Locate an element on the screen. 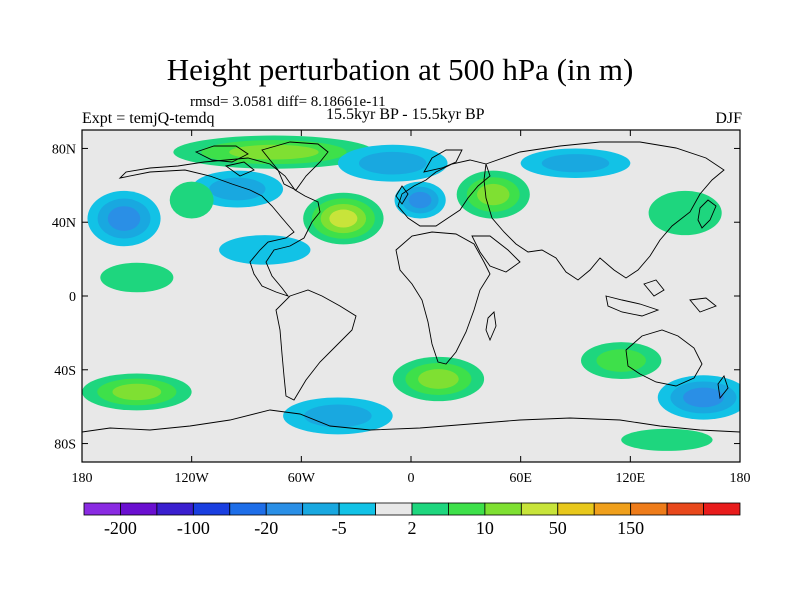  coast-south-america is located at coordinates (316, 345).